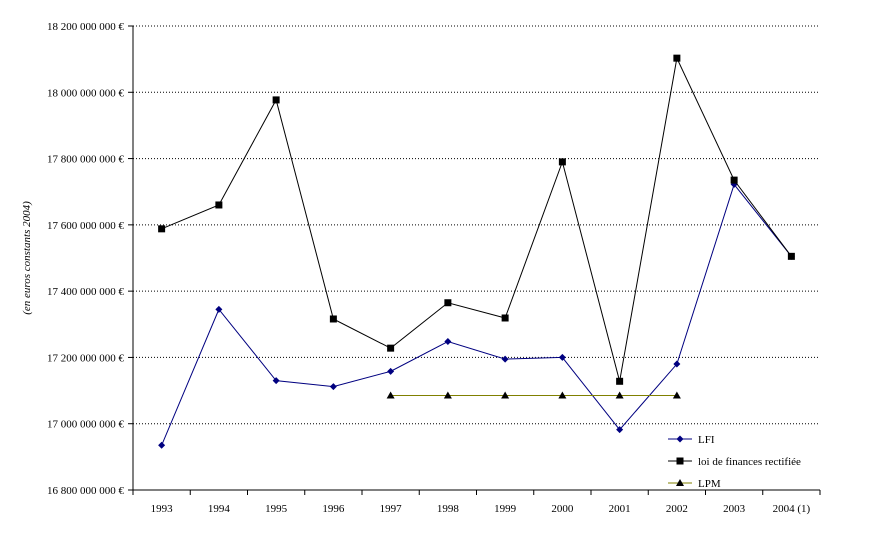 The image size is (879, 535). What do you see at coordinates (620, 509) in the screenshot?
I see `x-tick-label: 2001` at bounding box center [620, 509].